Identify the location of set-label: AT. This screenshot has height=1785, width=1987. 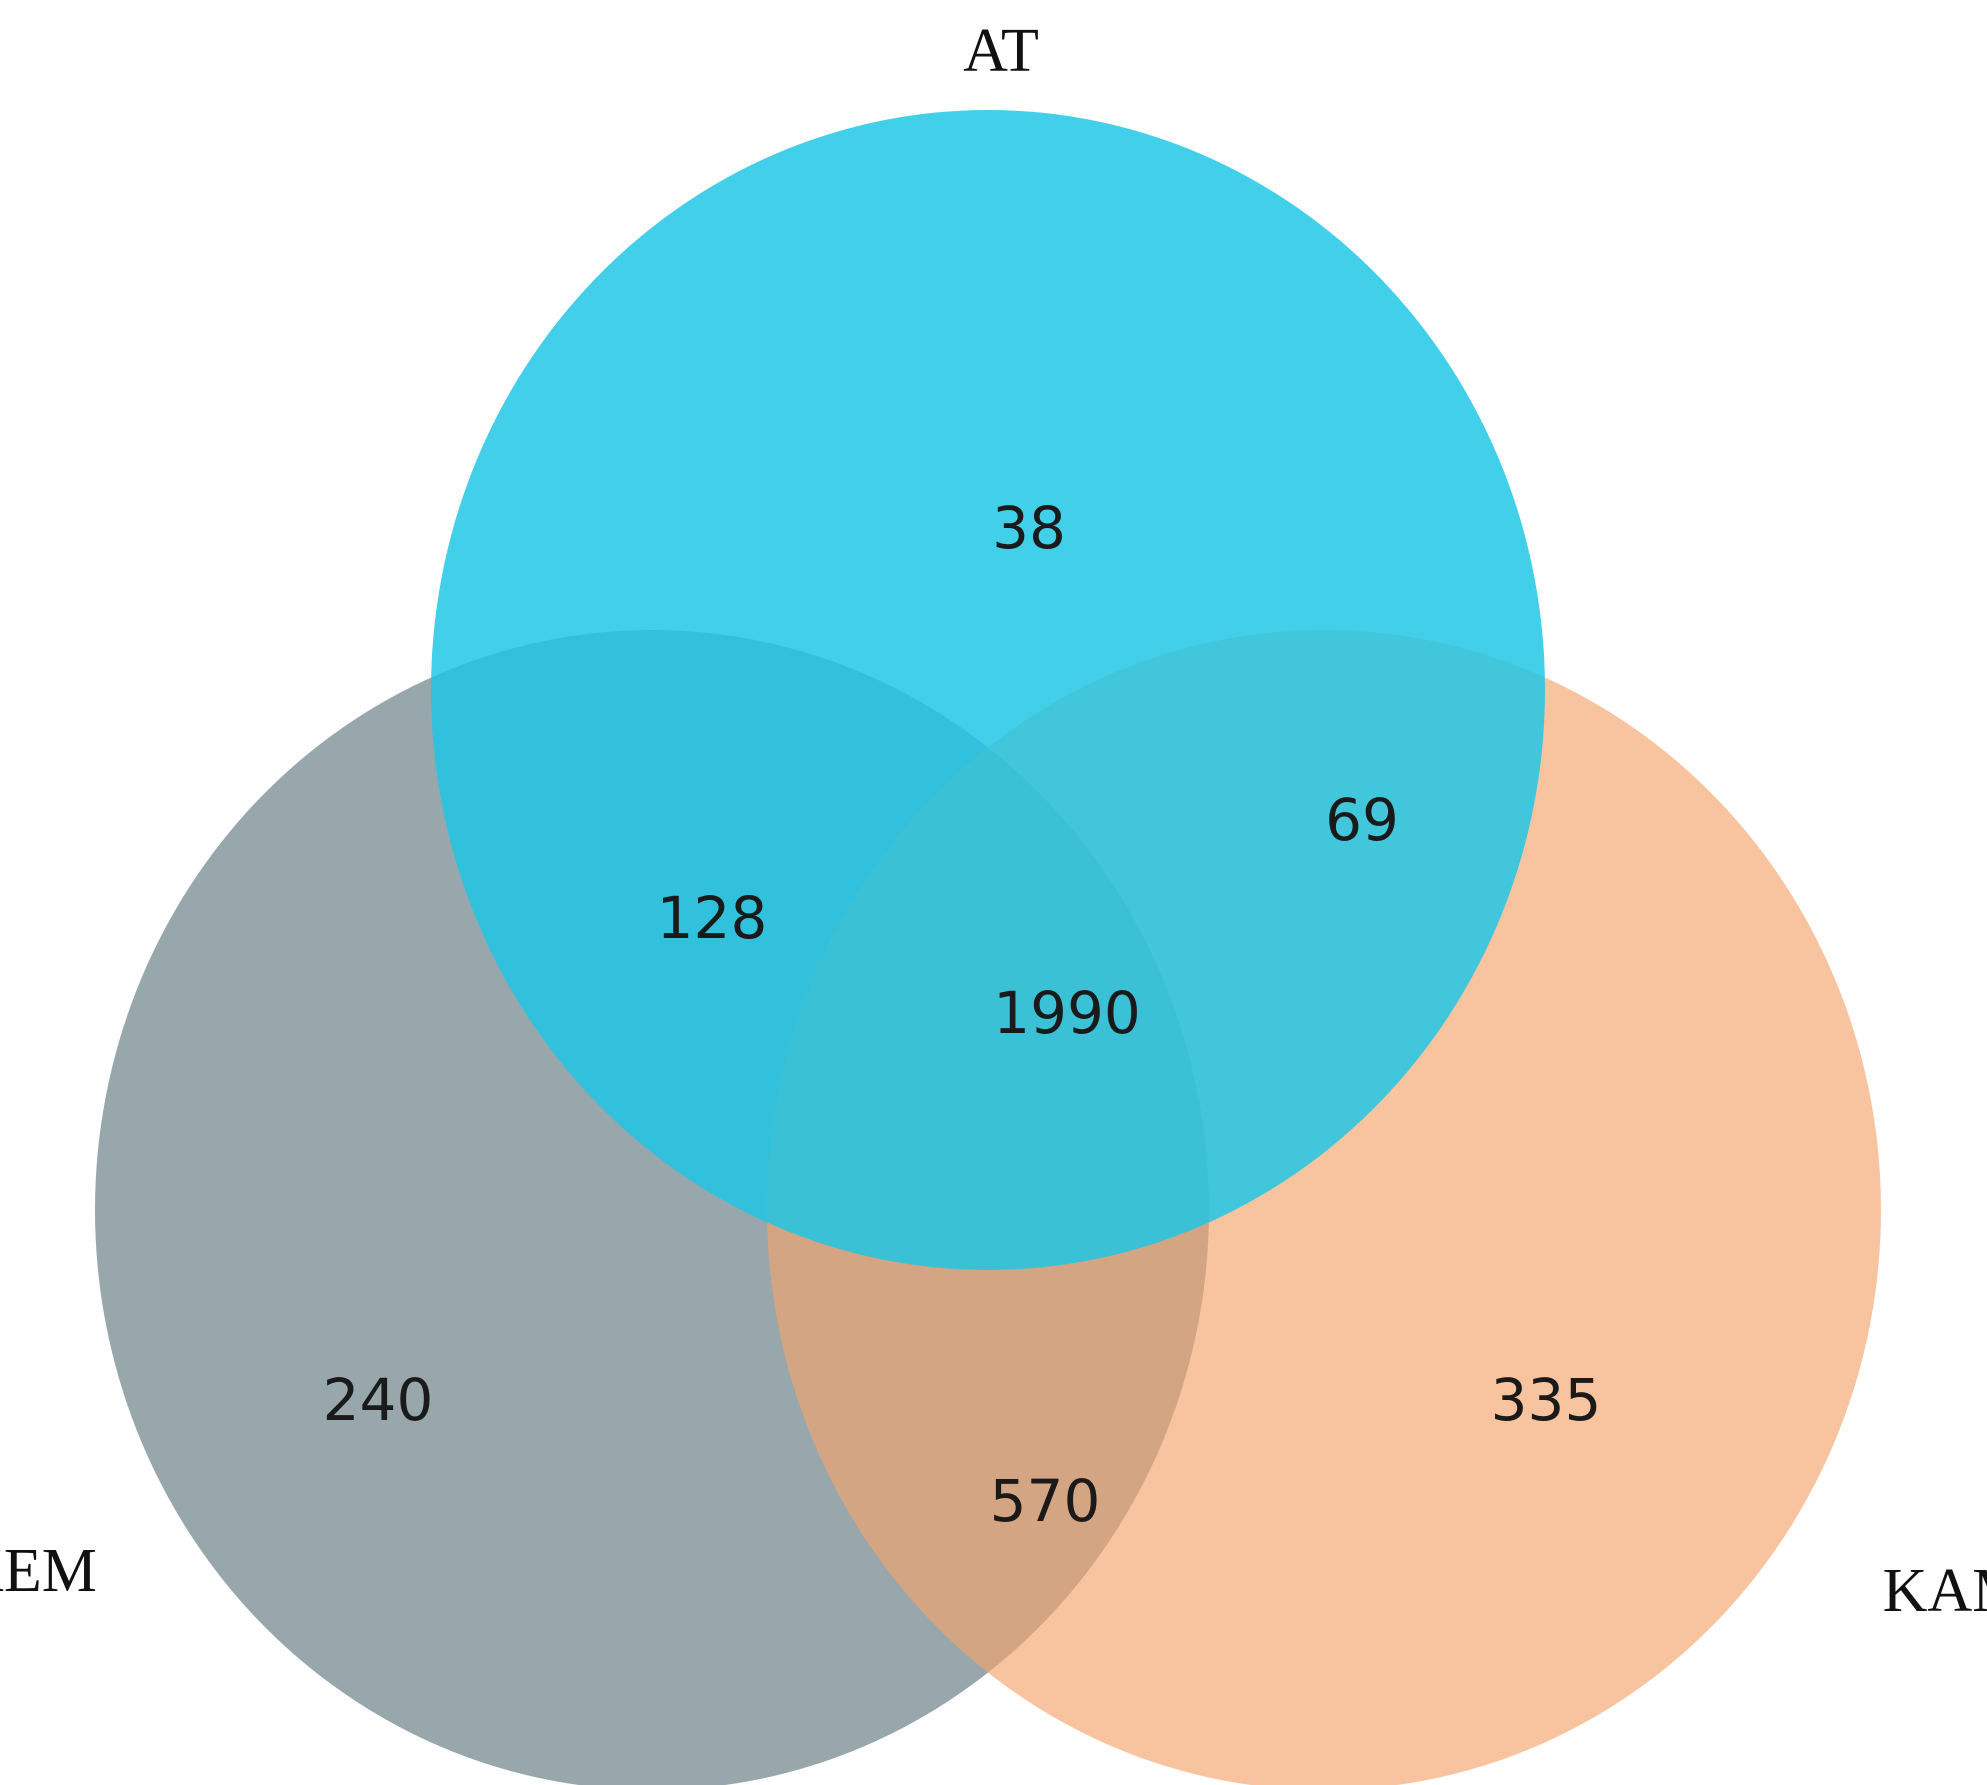
(1001, 51).